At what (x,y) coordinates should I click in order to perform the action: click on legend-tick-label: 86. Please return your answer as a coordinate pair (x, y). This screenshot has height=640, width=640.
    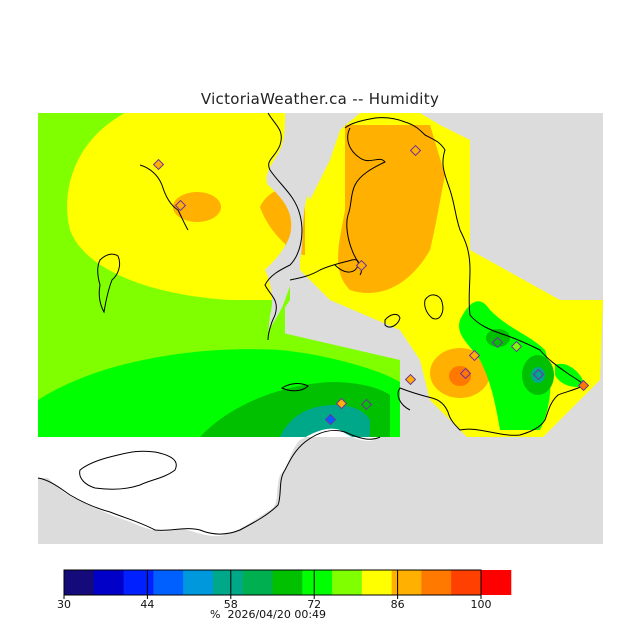
    Looking at the image, I should click on (398, 604).